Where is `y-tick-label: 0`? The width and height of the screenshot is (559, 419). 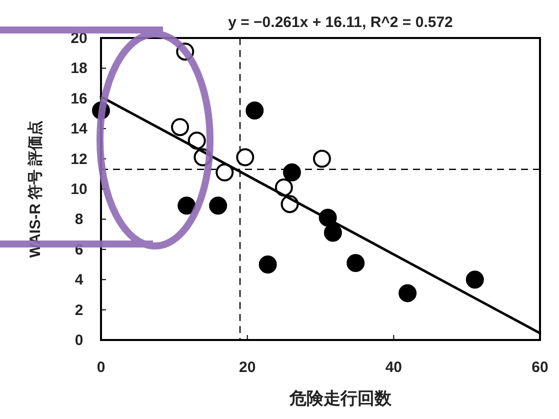
y-tick-label: 0 is located at coordinates (79, 340).